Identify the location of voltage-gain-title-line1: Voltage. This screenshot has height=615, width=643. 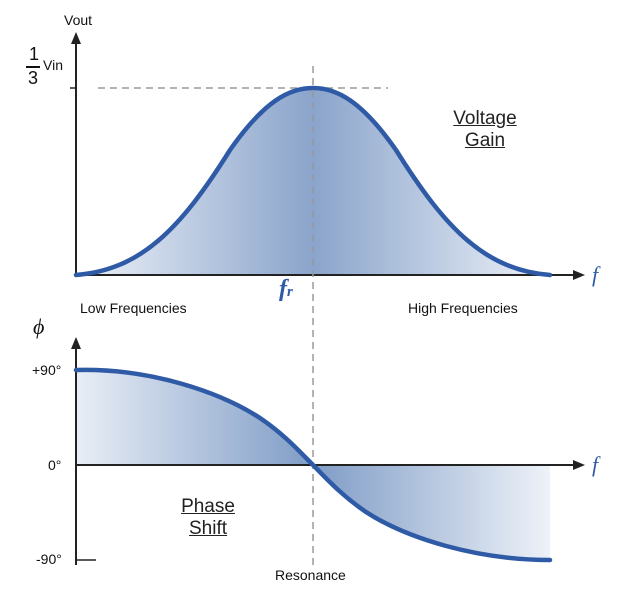
(485, 118).